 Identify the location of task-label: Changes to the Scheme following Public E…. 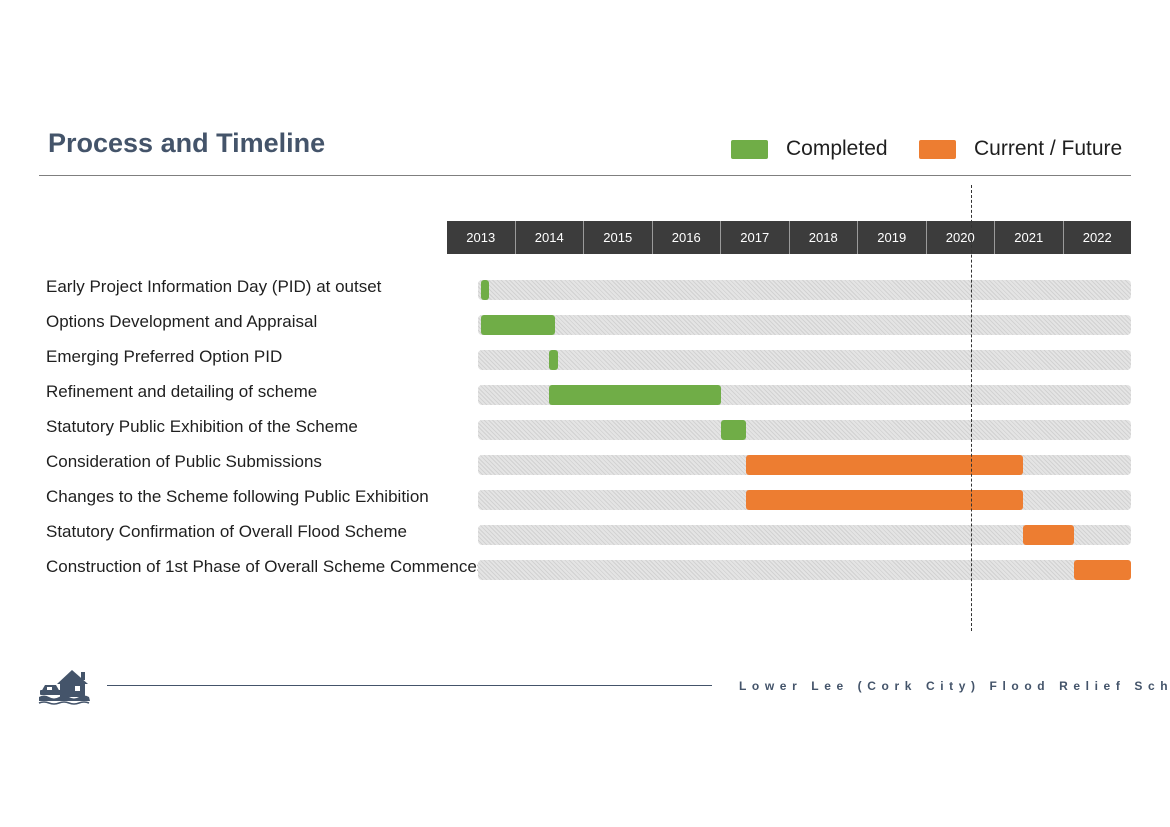
(237, 496).